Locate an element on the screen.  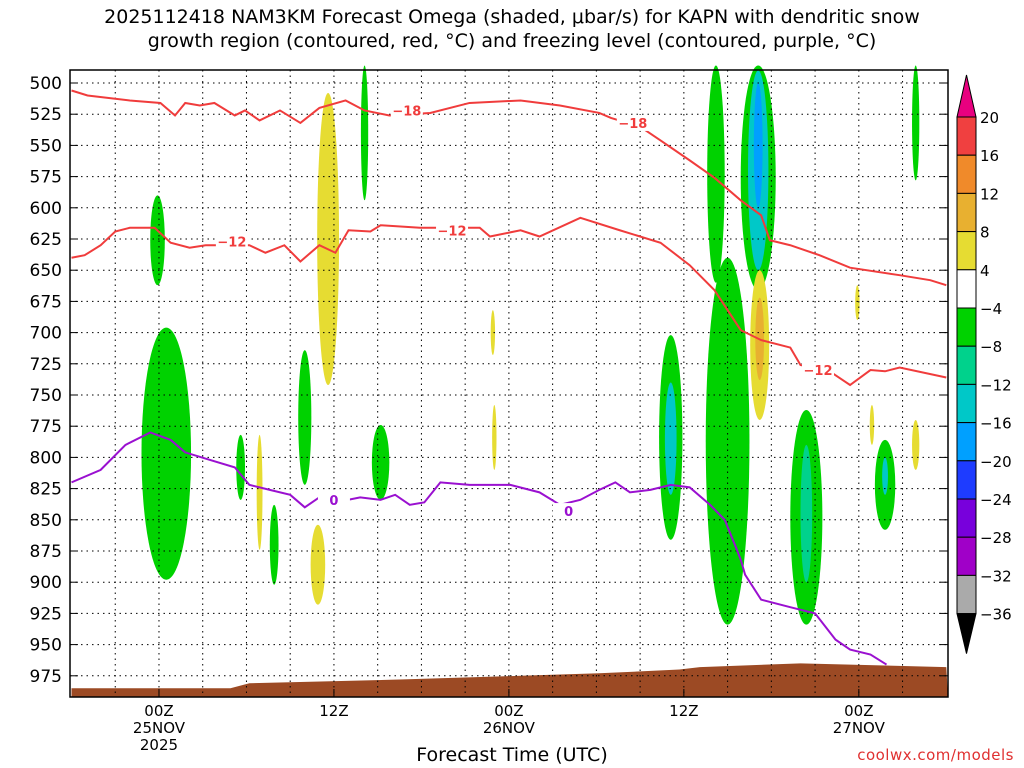
x-tick-label: 25NOV is located at coordinates (159, 728).